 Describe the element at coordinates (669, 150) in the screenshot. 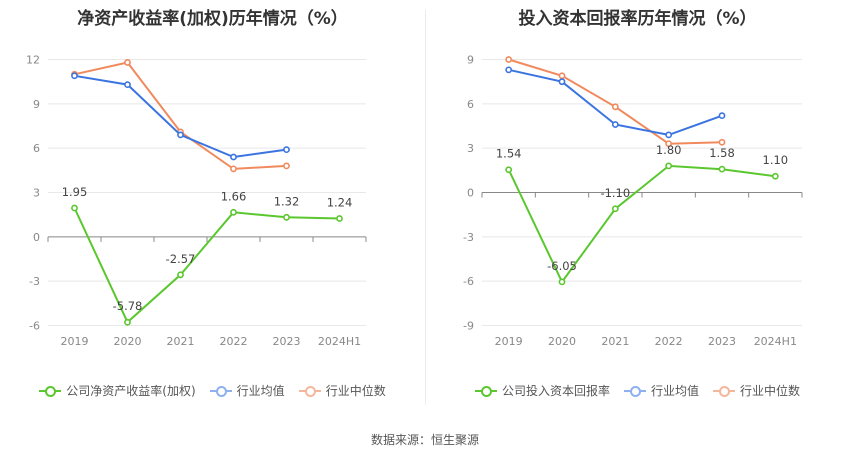

I see `data-label: 1.80` at that location.